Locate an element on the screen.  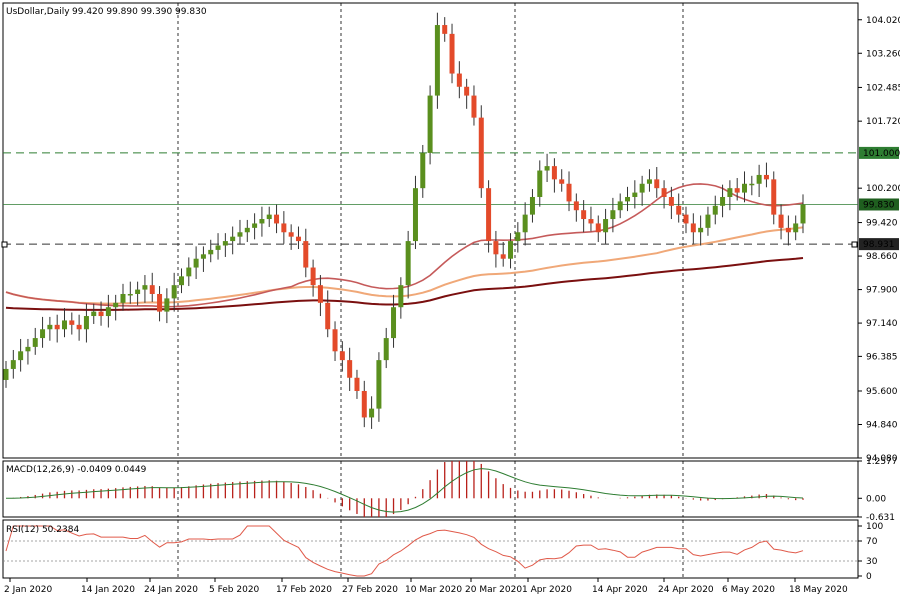
tag-last-price-bg is located at coordinates (879, 204).